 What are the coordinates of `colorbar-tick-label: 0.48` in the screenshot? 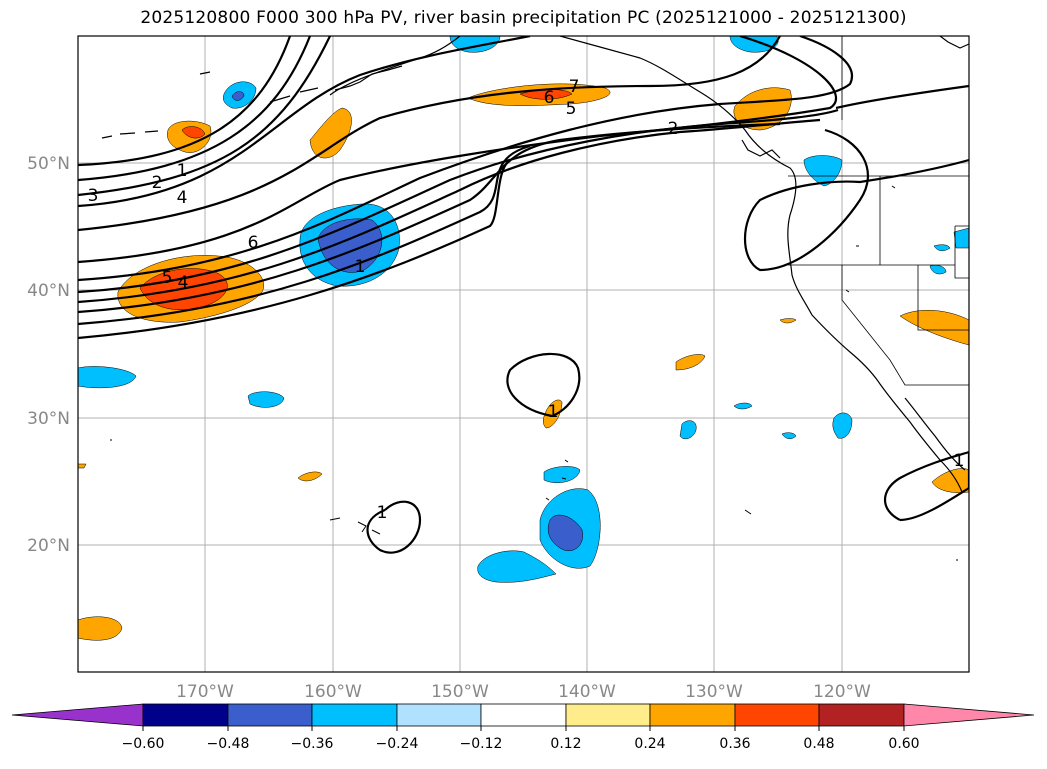 It's located at (818, 744).